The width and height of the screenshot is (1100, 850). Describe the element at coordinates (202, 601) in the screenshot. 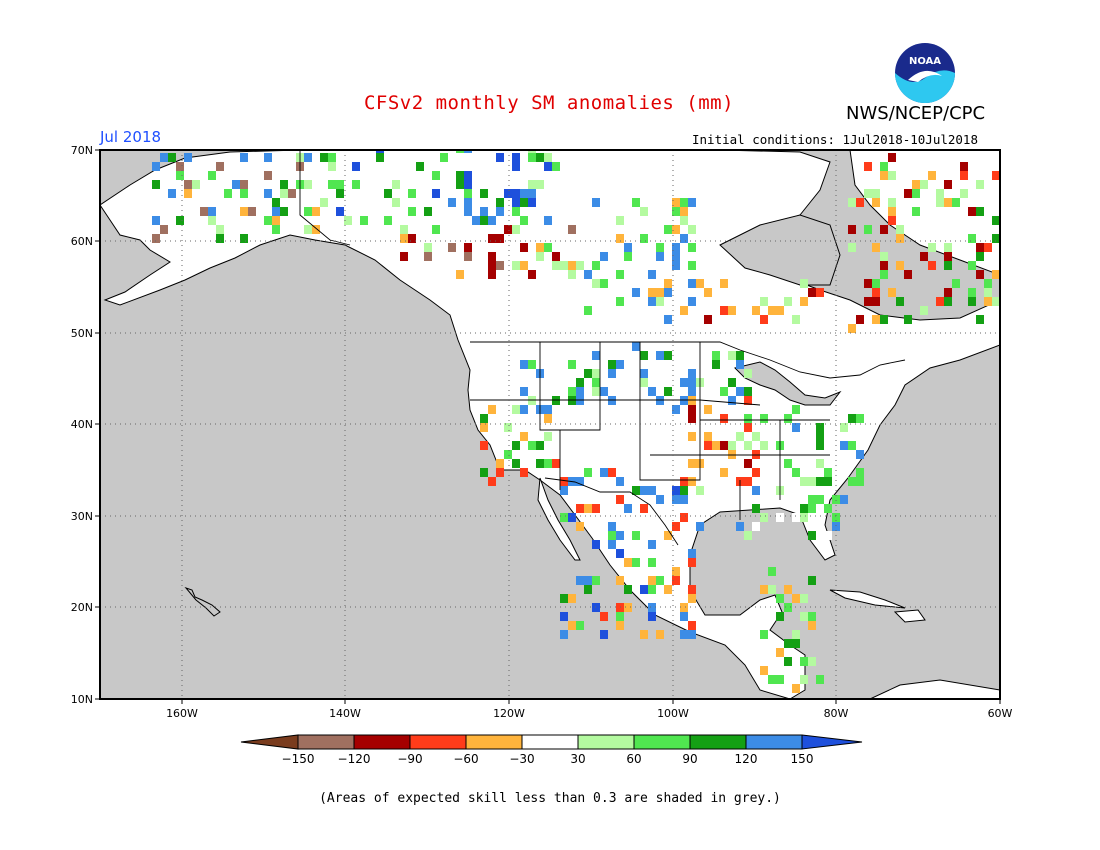

I see `hawaii-islands` at that location.